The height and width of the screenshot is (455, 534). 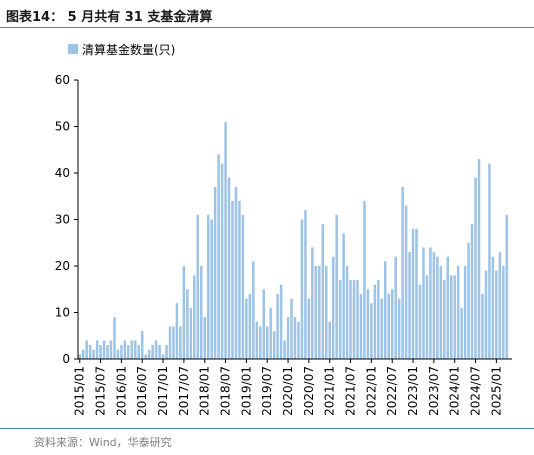 I want to click on bar-2019/10, so click(x=277, y=326).